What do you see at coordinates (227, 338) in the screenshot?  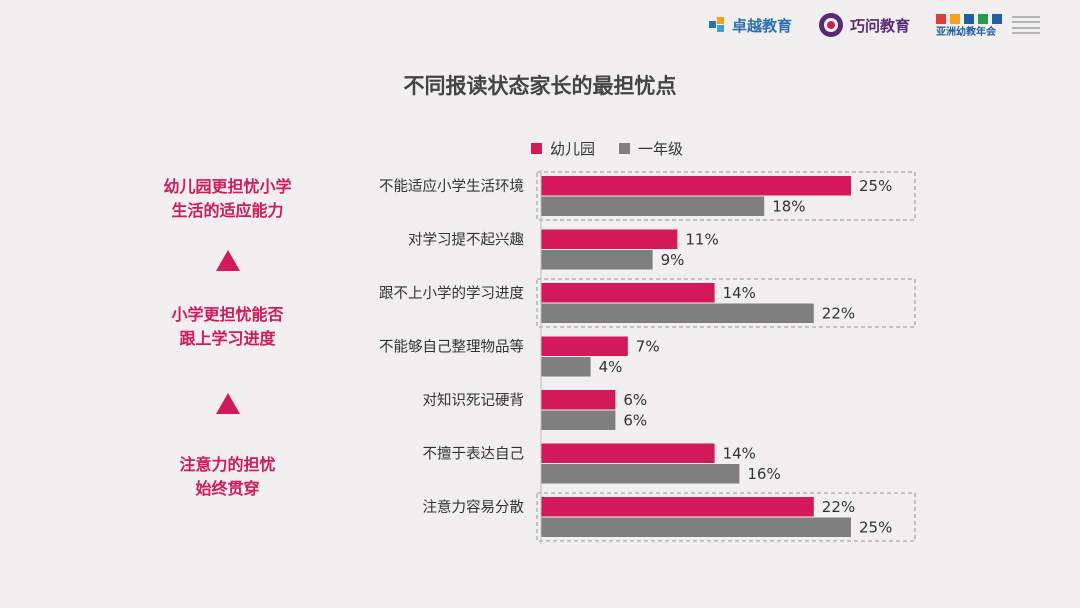 I see `side-note-line: 跟上学习进度` at bounding box center [227, 338].